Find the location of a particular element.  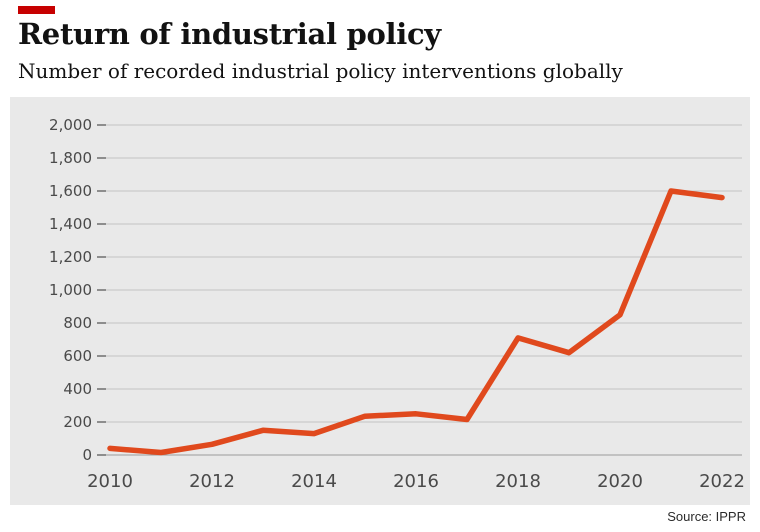

svg-text: 2022 is located at coordinates (722, 481).